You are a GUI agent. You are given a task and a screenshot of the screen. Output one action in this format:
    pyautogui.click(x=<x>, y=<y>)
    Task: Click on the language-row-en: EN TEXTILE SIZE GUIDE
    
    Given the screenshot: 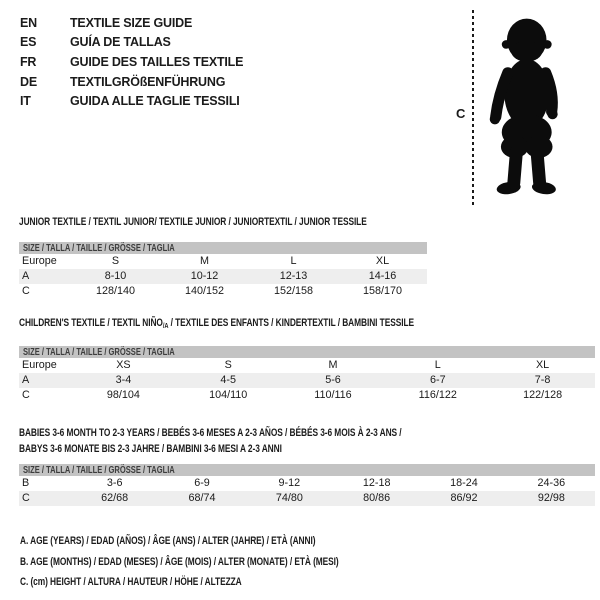 What is the action you would take?
    pyautogui.click(x=131, y=23)
    